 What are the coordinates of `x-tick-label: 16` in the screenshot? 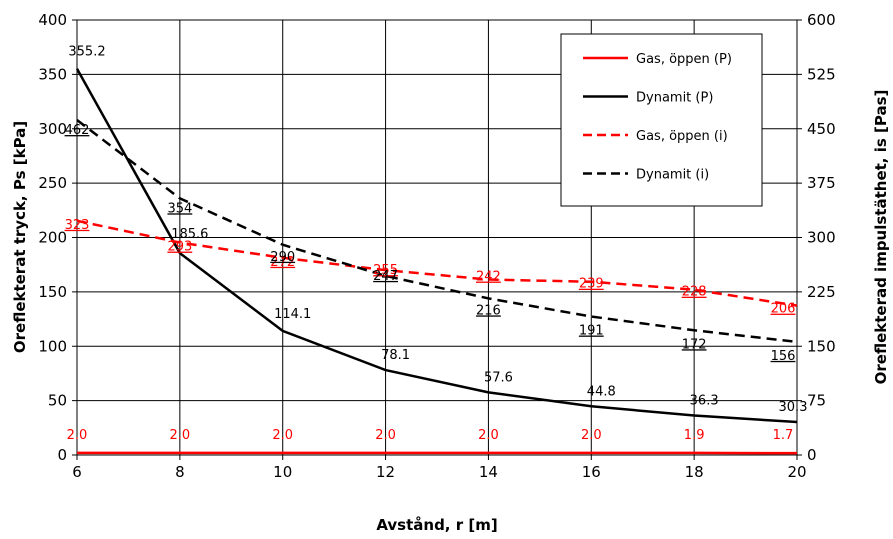 It's located at (591, 472).